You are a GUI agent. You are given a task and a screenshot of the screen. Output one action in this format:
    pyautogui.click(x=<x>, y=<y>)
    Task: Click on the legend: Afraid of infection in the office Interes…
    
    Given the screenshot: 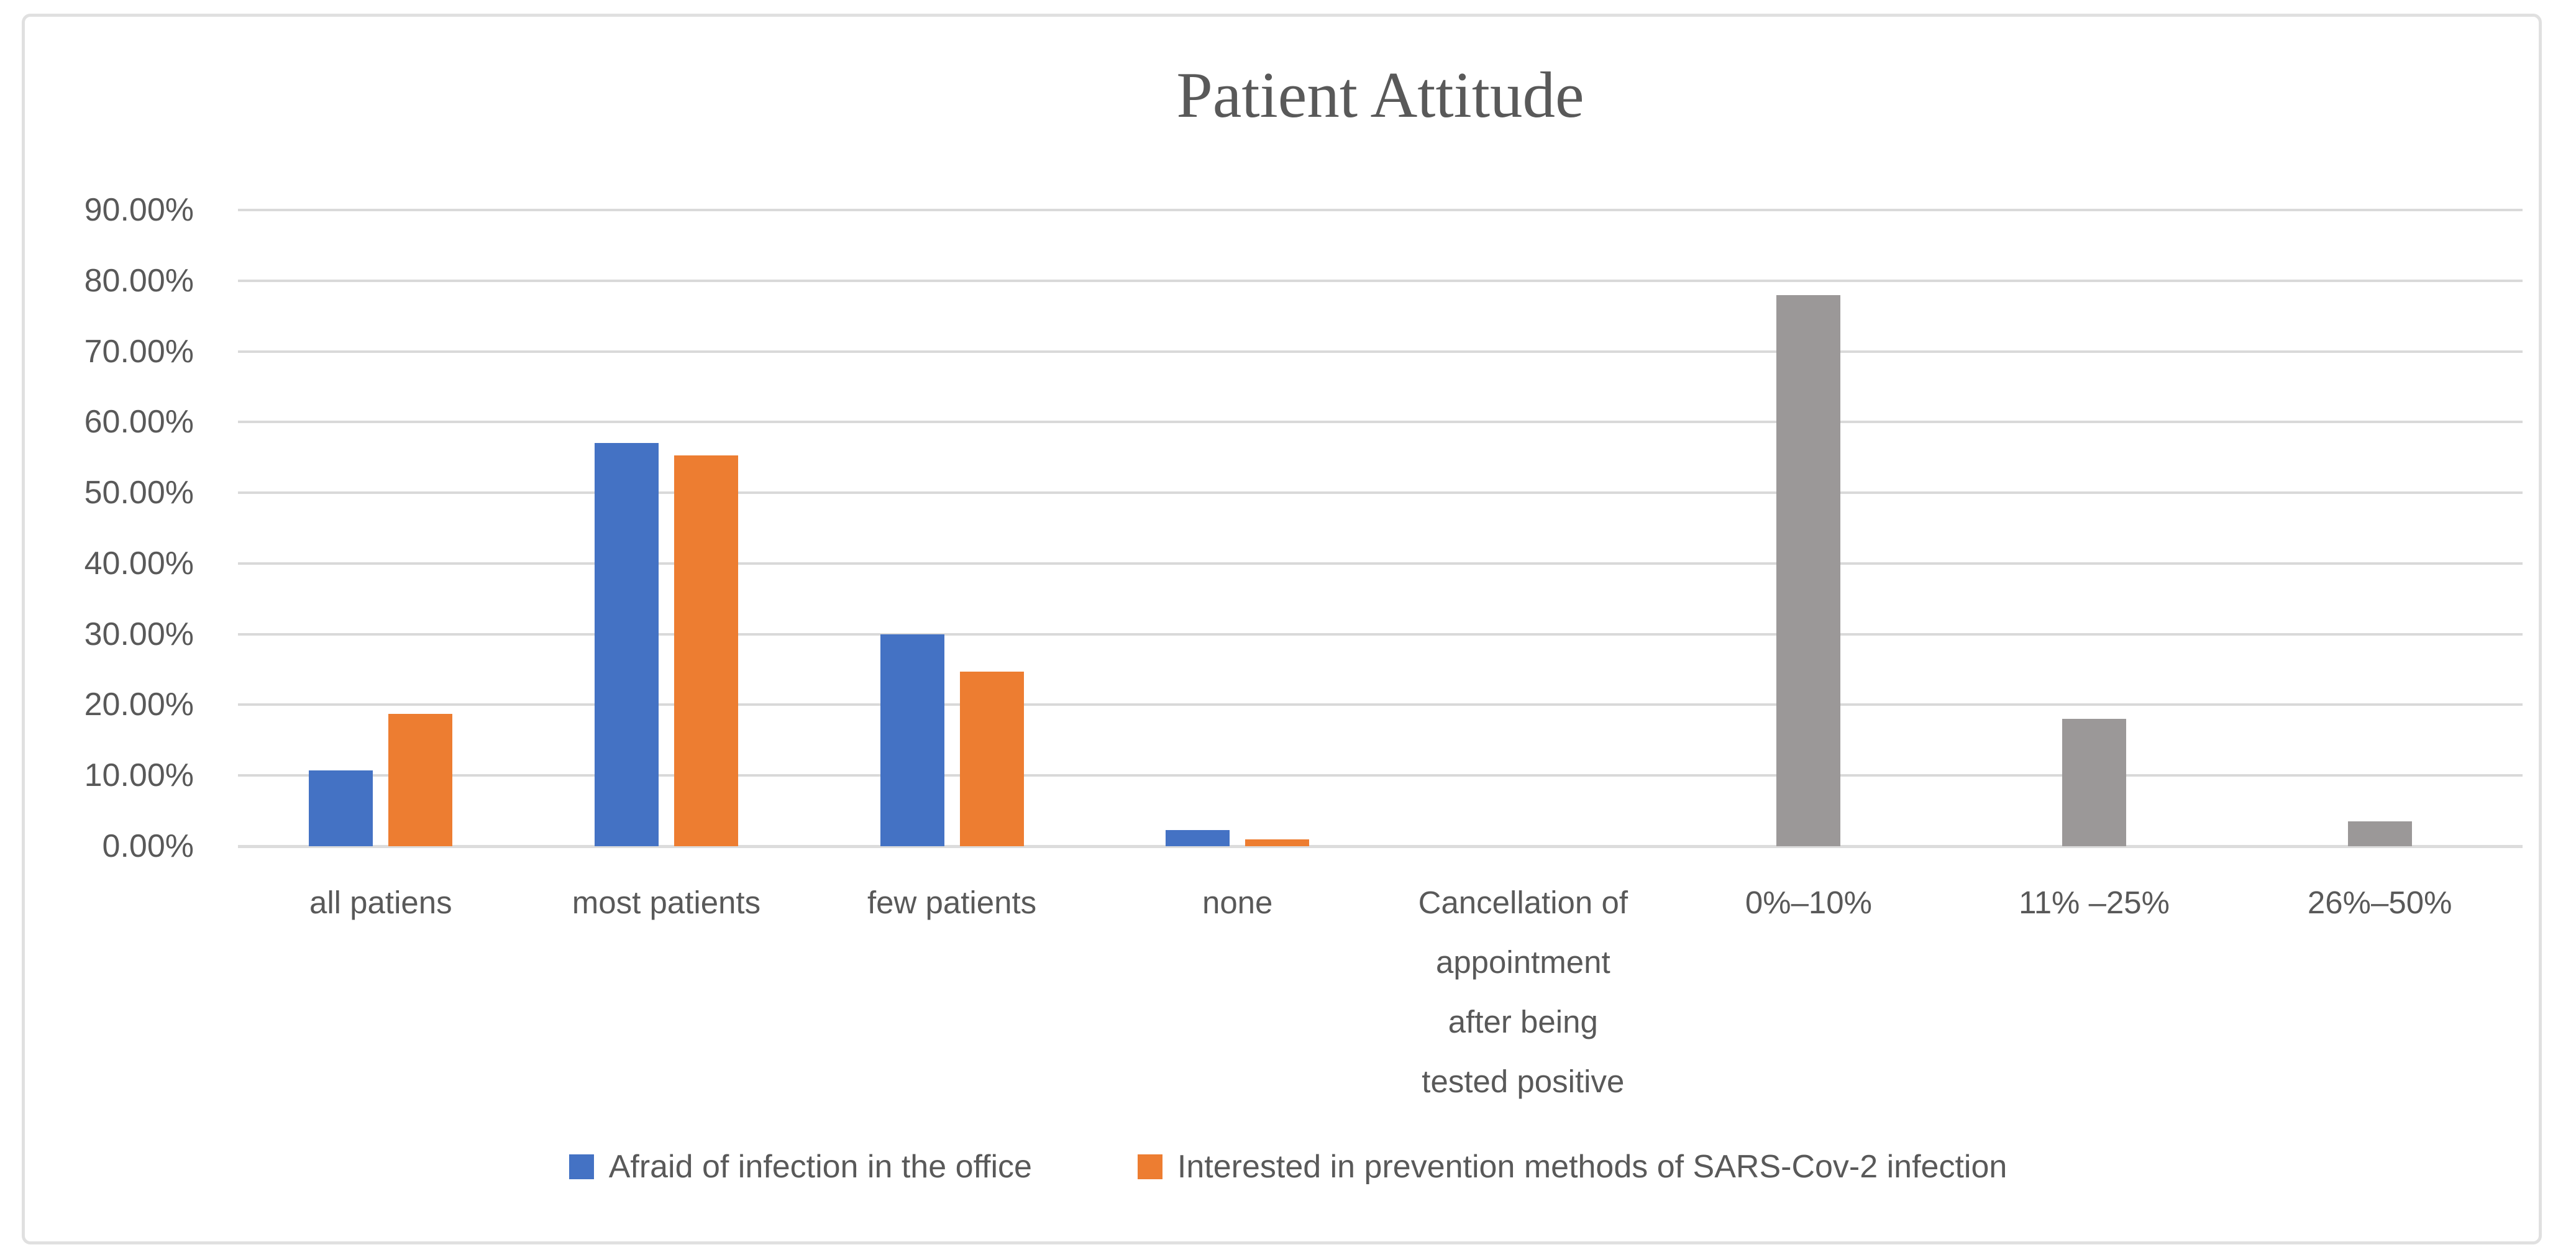 What is the action you would take?
    pyautogui.click(x=1288, y=1166)
    